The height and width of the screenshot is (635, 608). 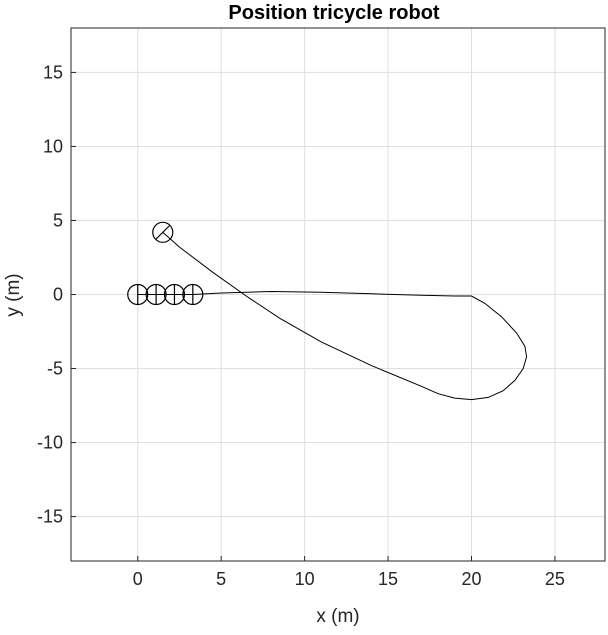 What do you see at coordinates (471, 579) in the screenshot?
I see `x-tick-label: 20` at bounding box center [471, 579].